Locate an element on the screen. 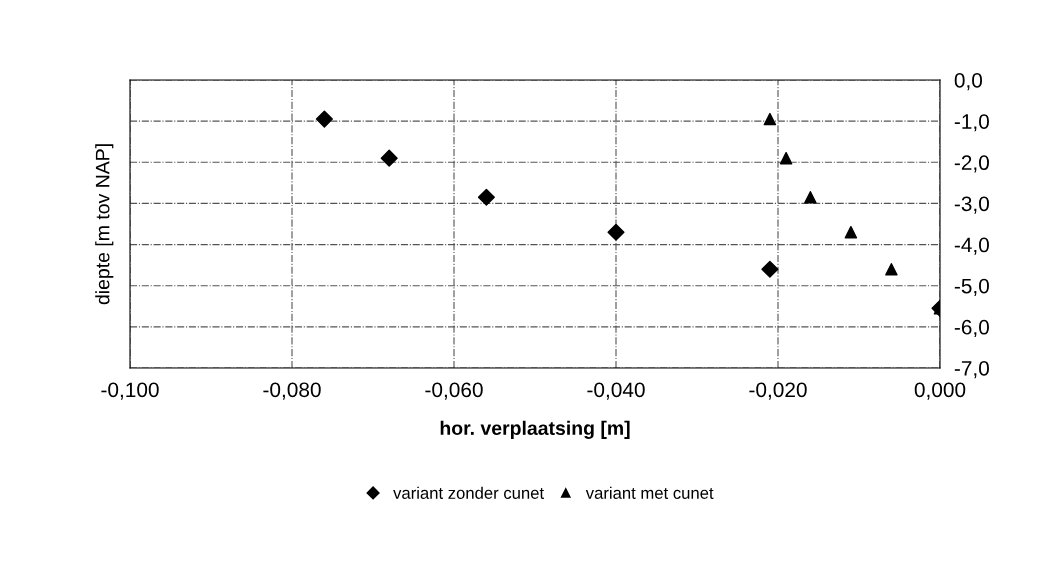 The width and height of the screenshot is (1042, 569). x-tick-label: -0,100 is located at coordinates (130, 391).